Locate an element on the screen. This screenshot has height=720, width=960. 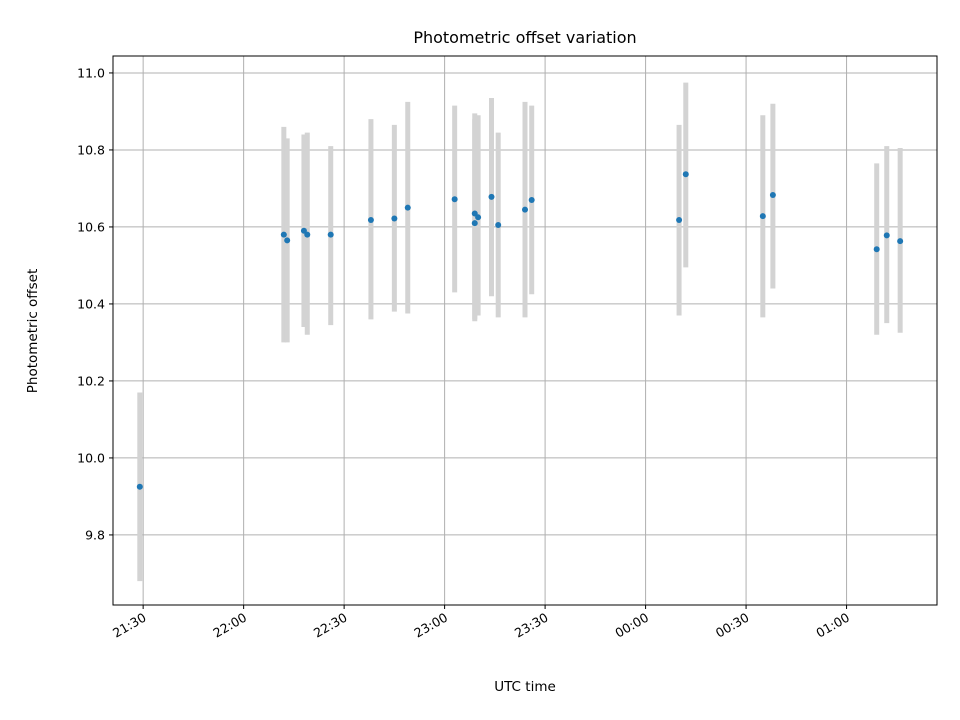
y-tick-label: 10.0 is located at coordinates (91, 457).